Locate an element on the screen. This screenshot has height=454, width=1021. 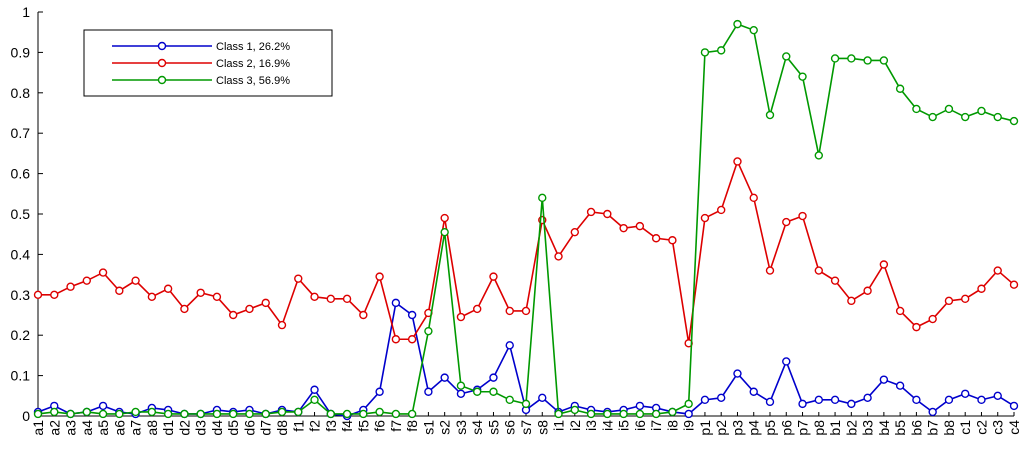
y-tick-label: 0 is located at coordinates (26, 416).